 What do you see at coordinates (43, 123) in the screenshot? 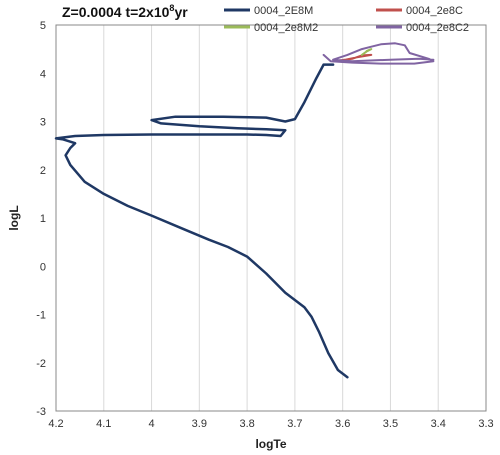
I see `y-tick-label: 3` at bounding box center [43, 123].